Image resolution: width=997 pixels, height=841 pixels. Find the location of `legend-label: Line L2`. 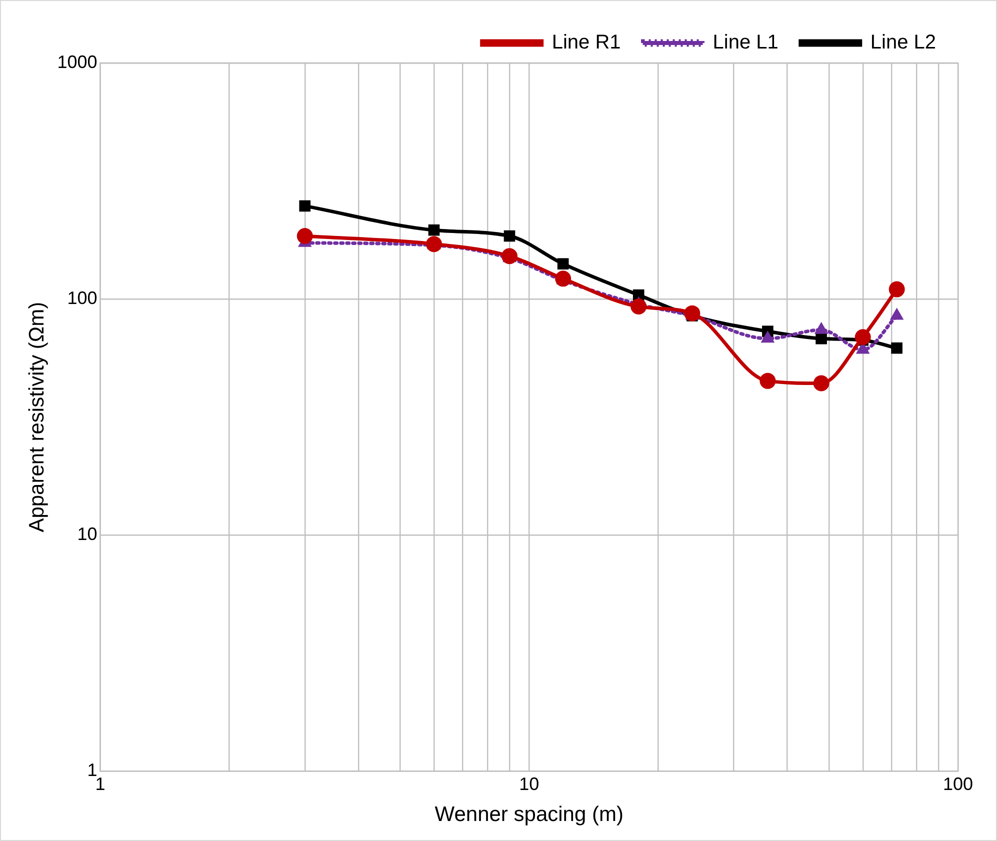

legend-label: Line L2 is located at coordinates (903, 43).